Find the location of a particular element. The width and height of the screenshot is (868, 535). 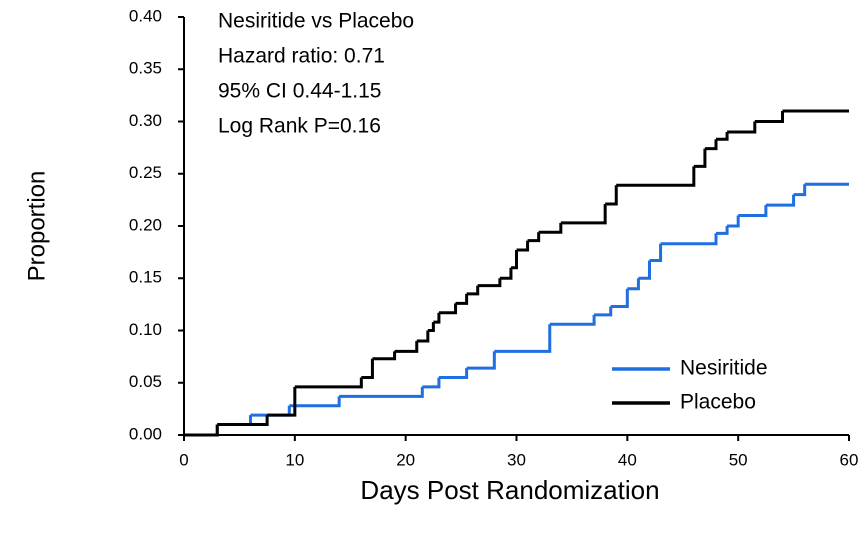

y-tick-label: 0.25 is located at coordinates (145, 172).